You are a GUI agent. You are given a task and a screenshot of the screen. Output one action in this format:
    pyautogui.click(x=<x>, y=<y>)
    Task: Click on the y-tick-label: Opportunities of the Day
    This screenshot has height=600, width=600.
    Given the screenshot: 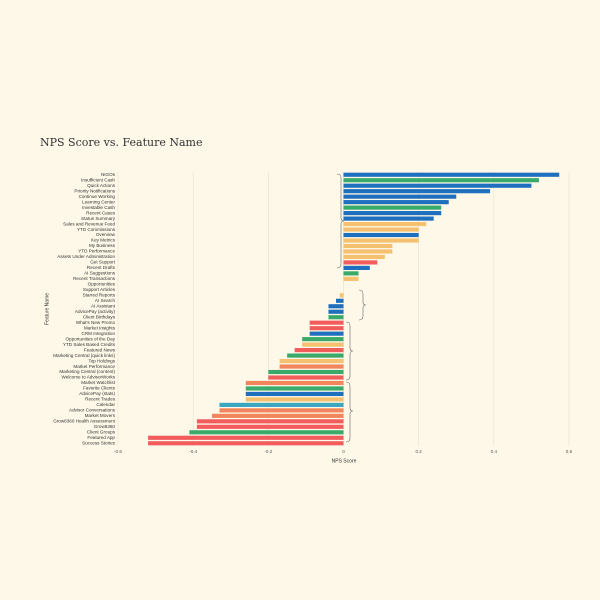 What is the action you would take?
    pyautogui.click(x=90, y=338)
    